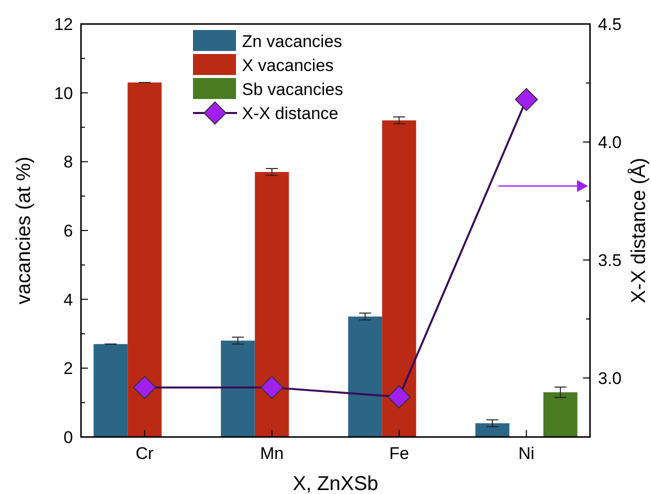 This screenshot has height=494, width=651. I want to click on y-tick-label: 6, so click(68, 230).